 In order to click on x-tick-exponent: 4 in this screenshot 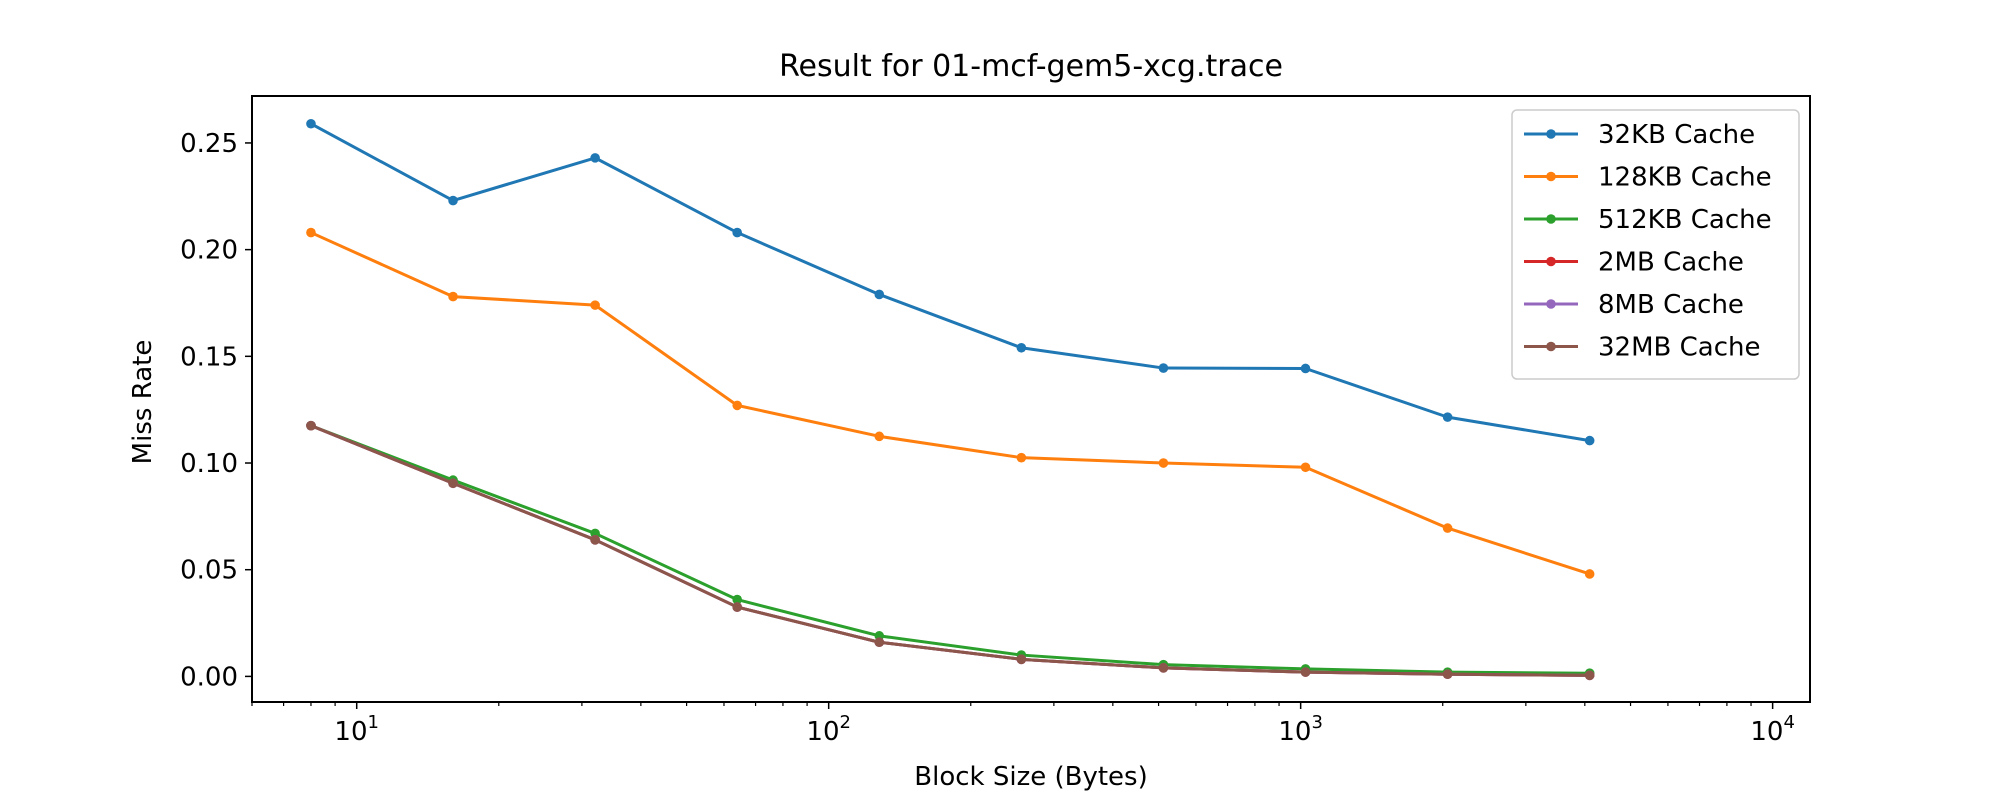, I will do `click(1788, 722)`.